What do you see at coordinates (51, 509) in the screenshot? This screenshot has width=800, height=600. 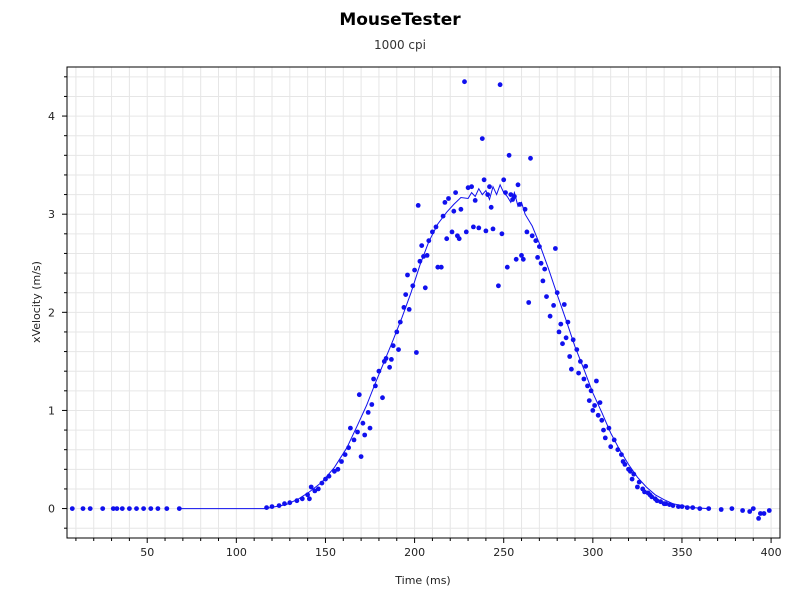 I see `y-tick-label: 0` at bounding box center [51, 509].